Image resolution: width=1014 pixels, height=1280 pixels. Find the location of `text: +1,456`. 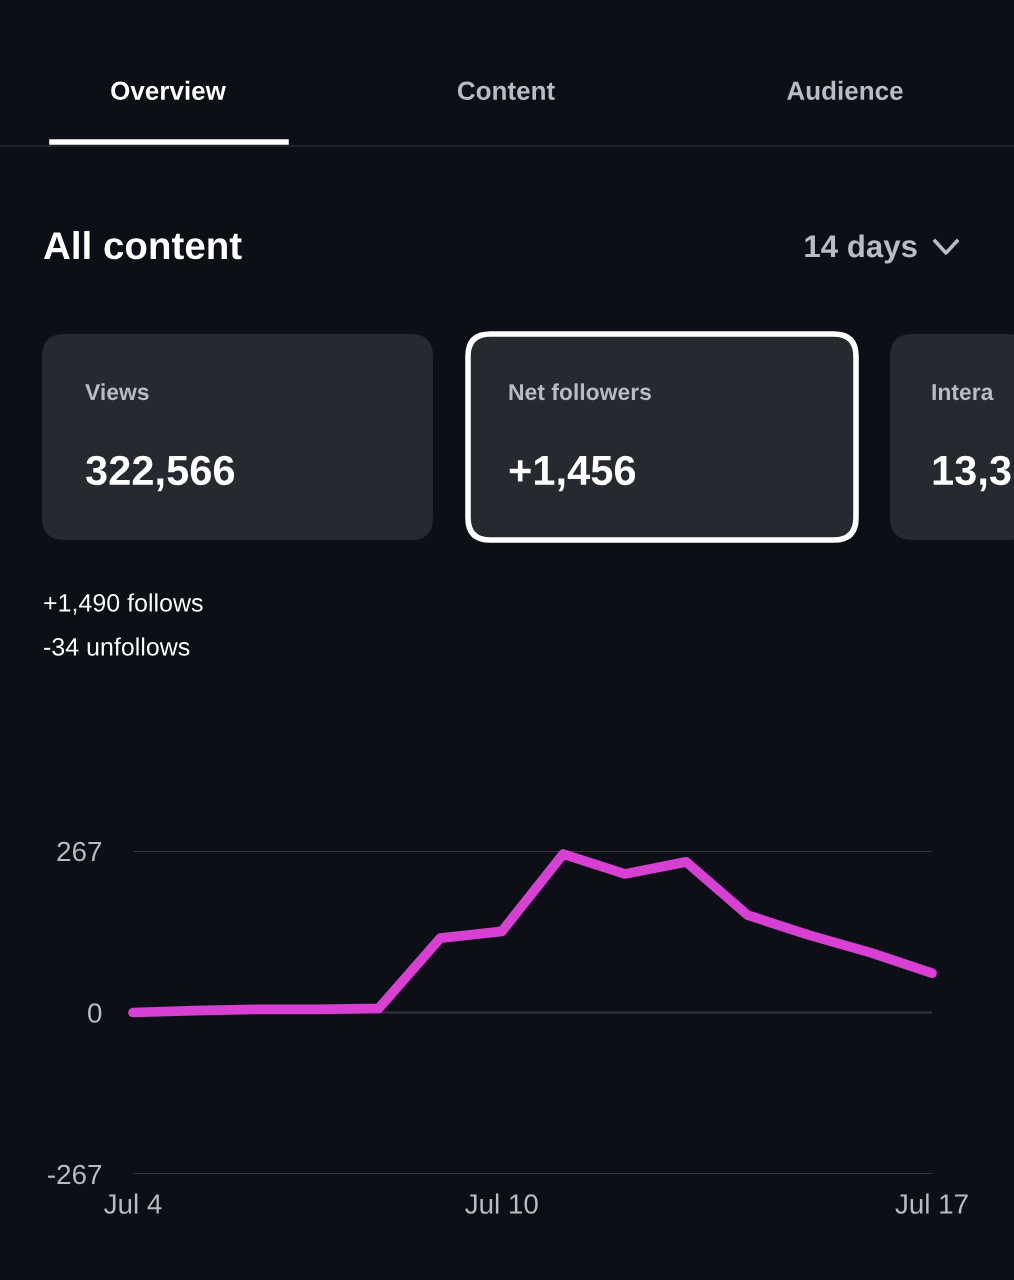

text: +1,456 is located at coordinates (572, 473).